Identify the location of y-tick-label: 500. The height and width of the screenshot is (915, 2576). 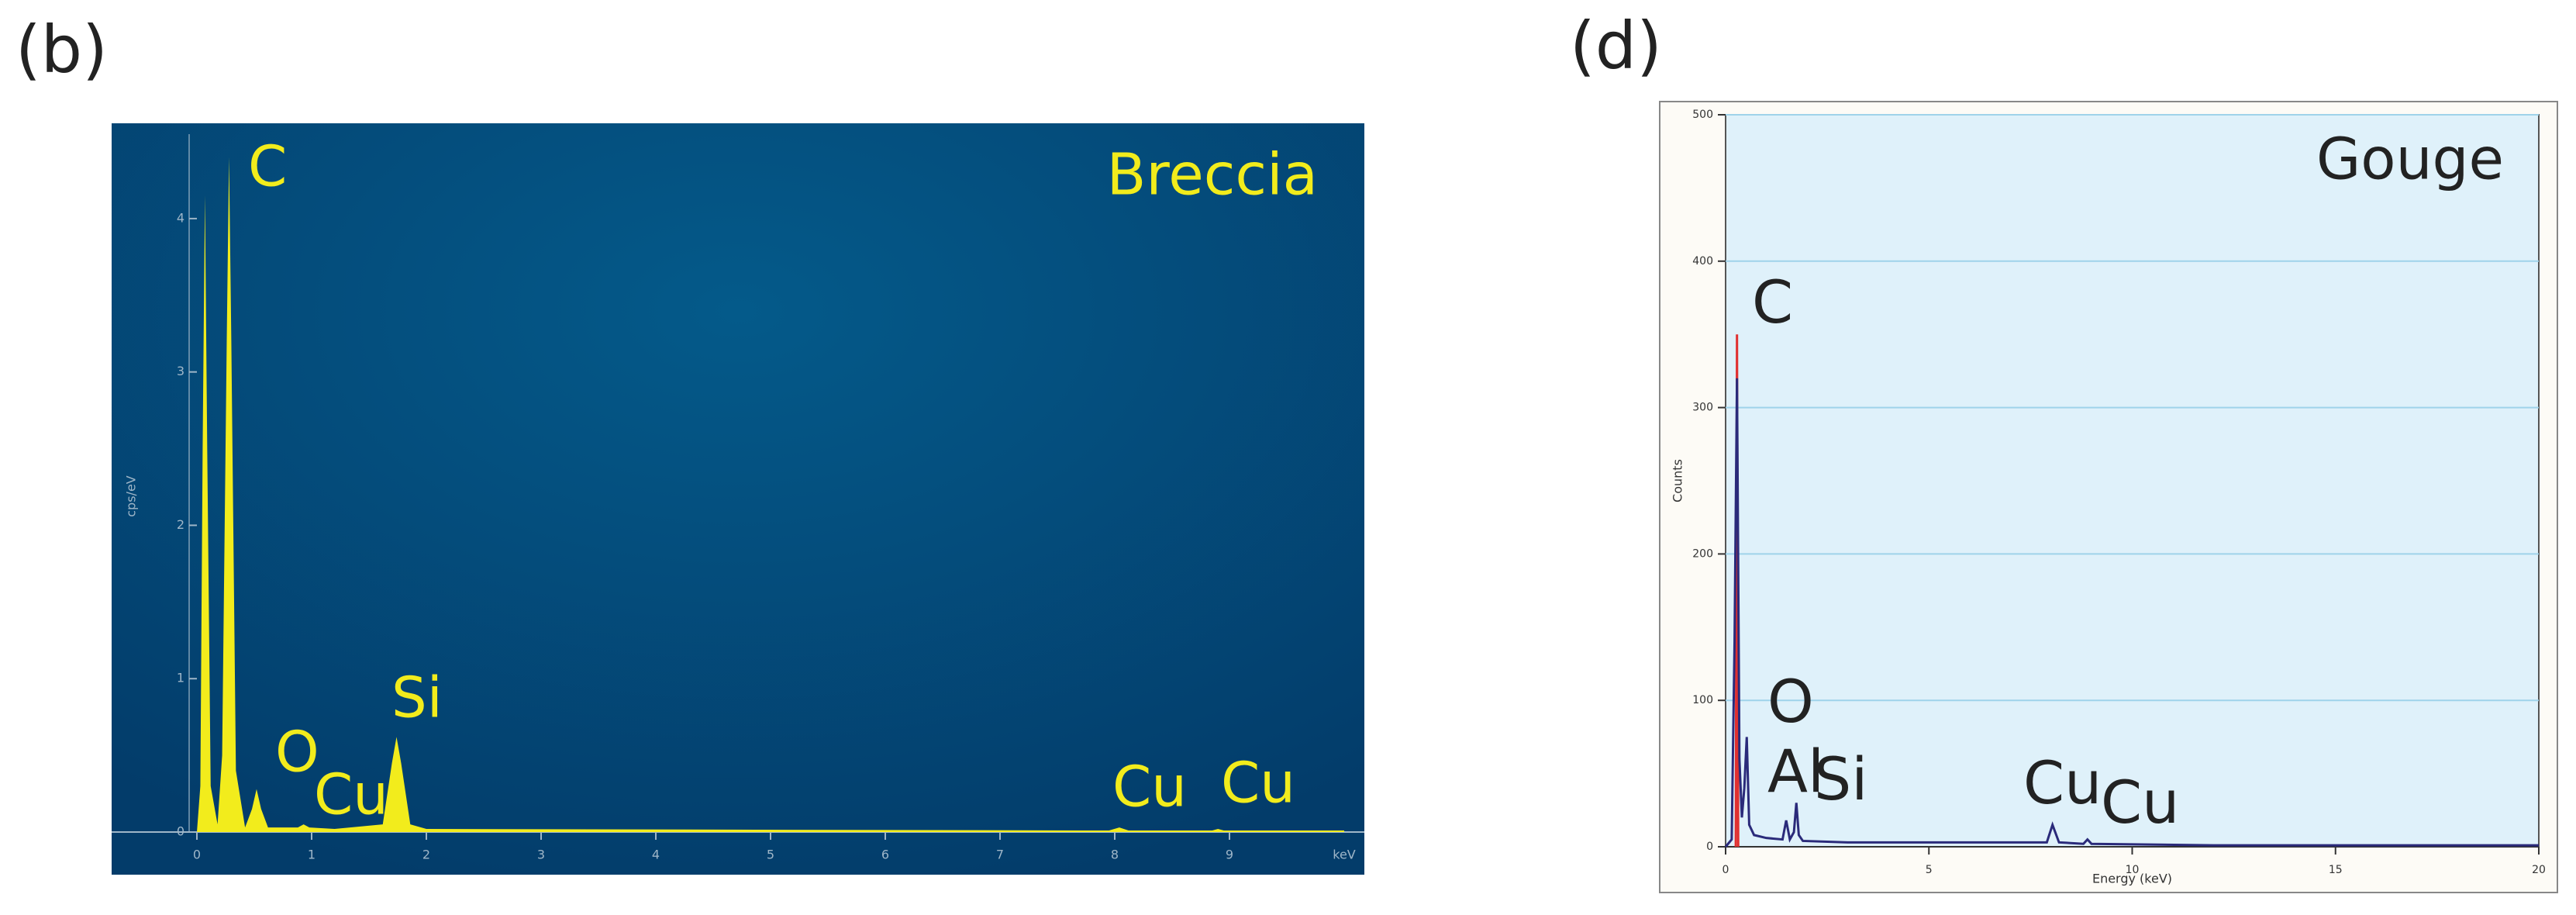
(1702, 115).